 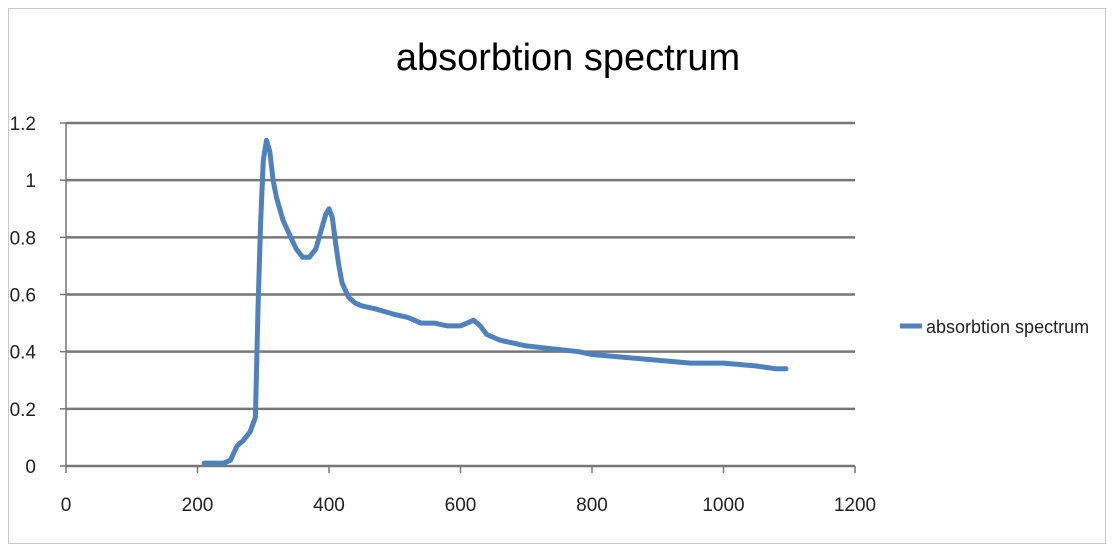 I want to click on y-tick-label-3: 0.6, so click(x=23, y=296).